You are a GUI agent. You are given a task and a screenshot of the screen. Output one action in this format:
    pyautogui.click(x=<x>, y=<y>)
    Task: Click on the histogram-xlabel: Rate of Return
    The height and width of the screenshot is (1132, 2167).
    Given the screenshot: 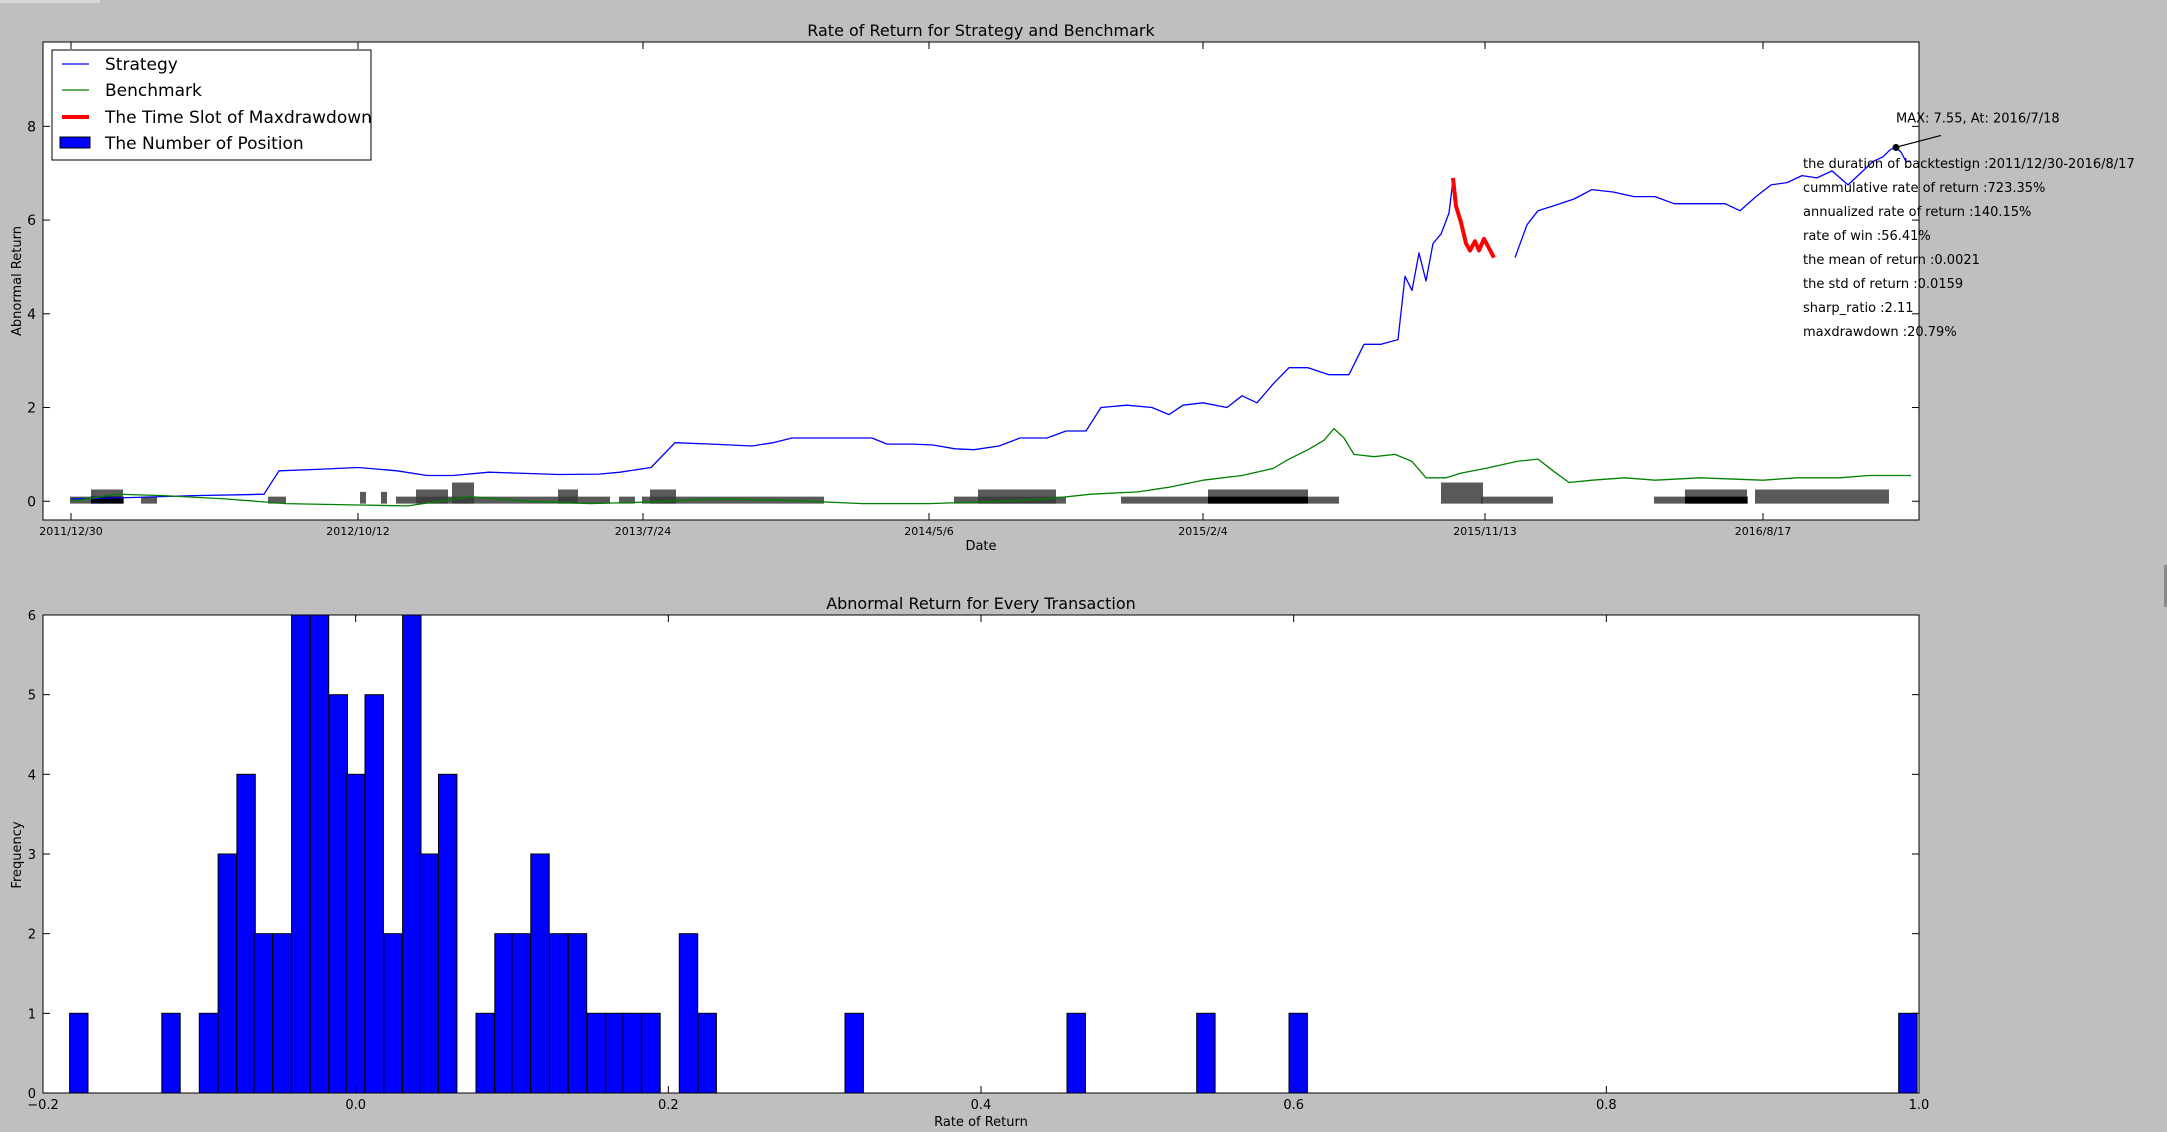 What is the action you would take?
    pyautogui.click(x=981, y=1122)
    